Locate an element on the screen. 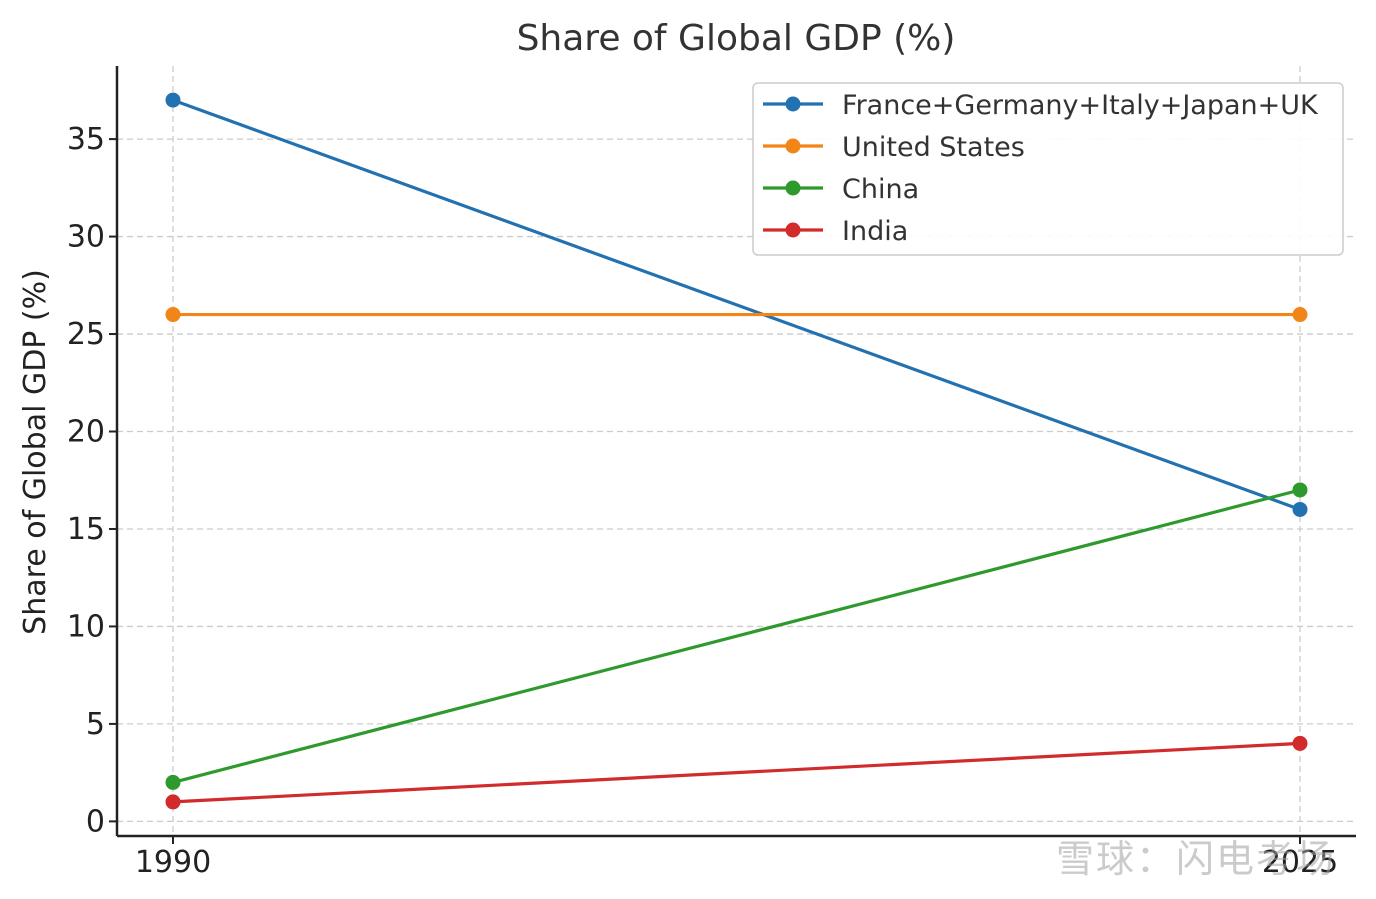 Image resolution: width=1376 pixels, height=899 pixels. watermark: 雪球：闪电考场 is located at coordinates (1195, 859).